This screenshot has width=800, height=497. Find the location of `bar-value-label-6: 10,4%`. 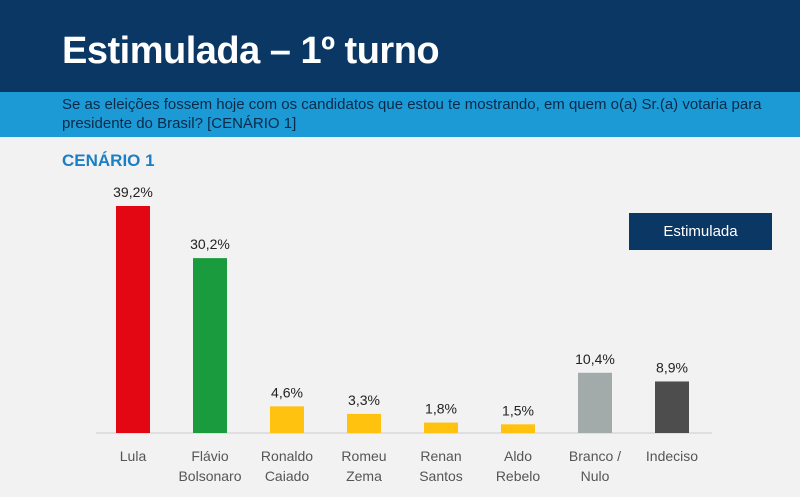

bar-value-label-6: 10,4% is located at coordinates (595, 359).